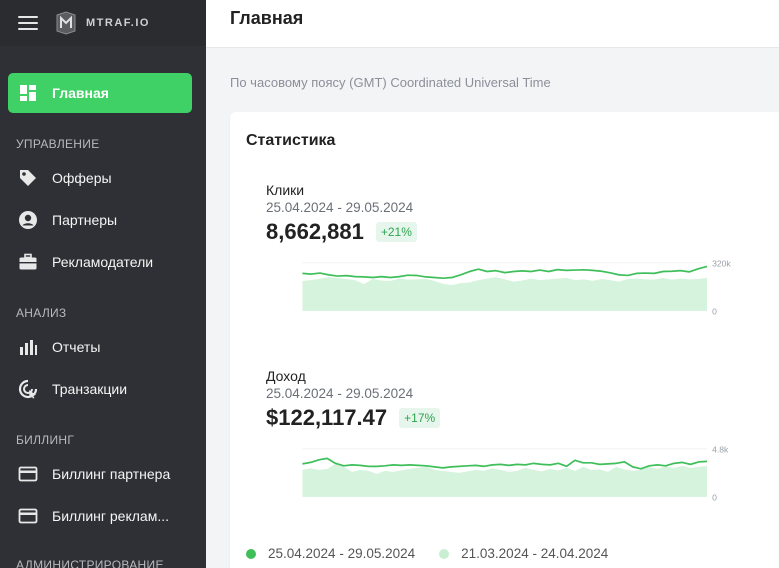  I want to click on bar-chart-icon, so click(28, 347).